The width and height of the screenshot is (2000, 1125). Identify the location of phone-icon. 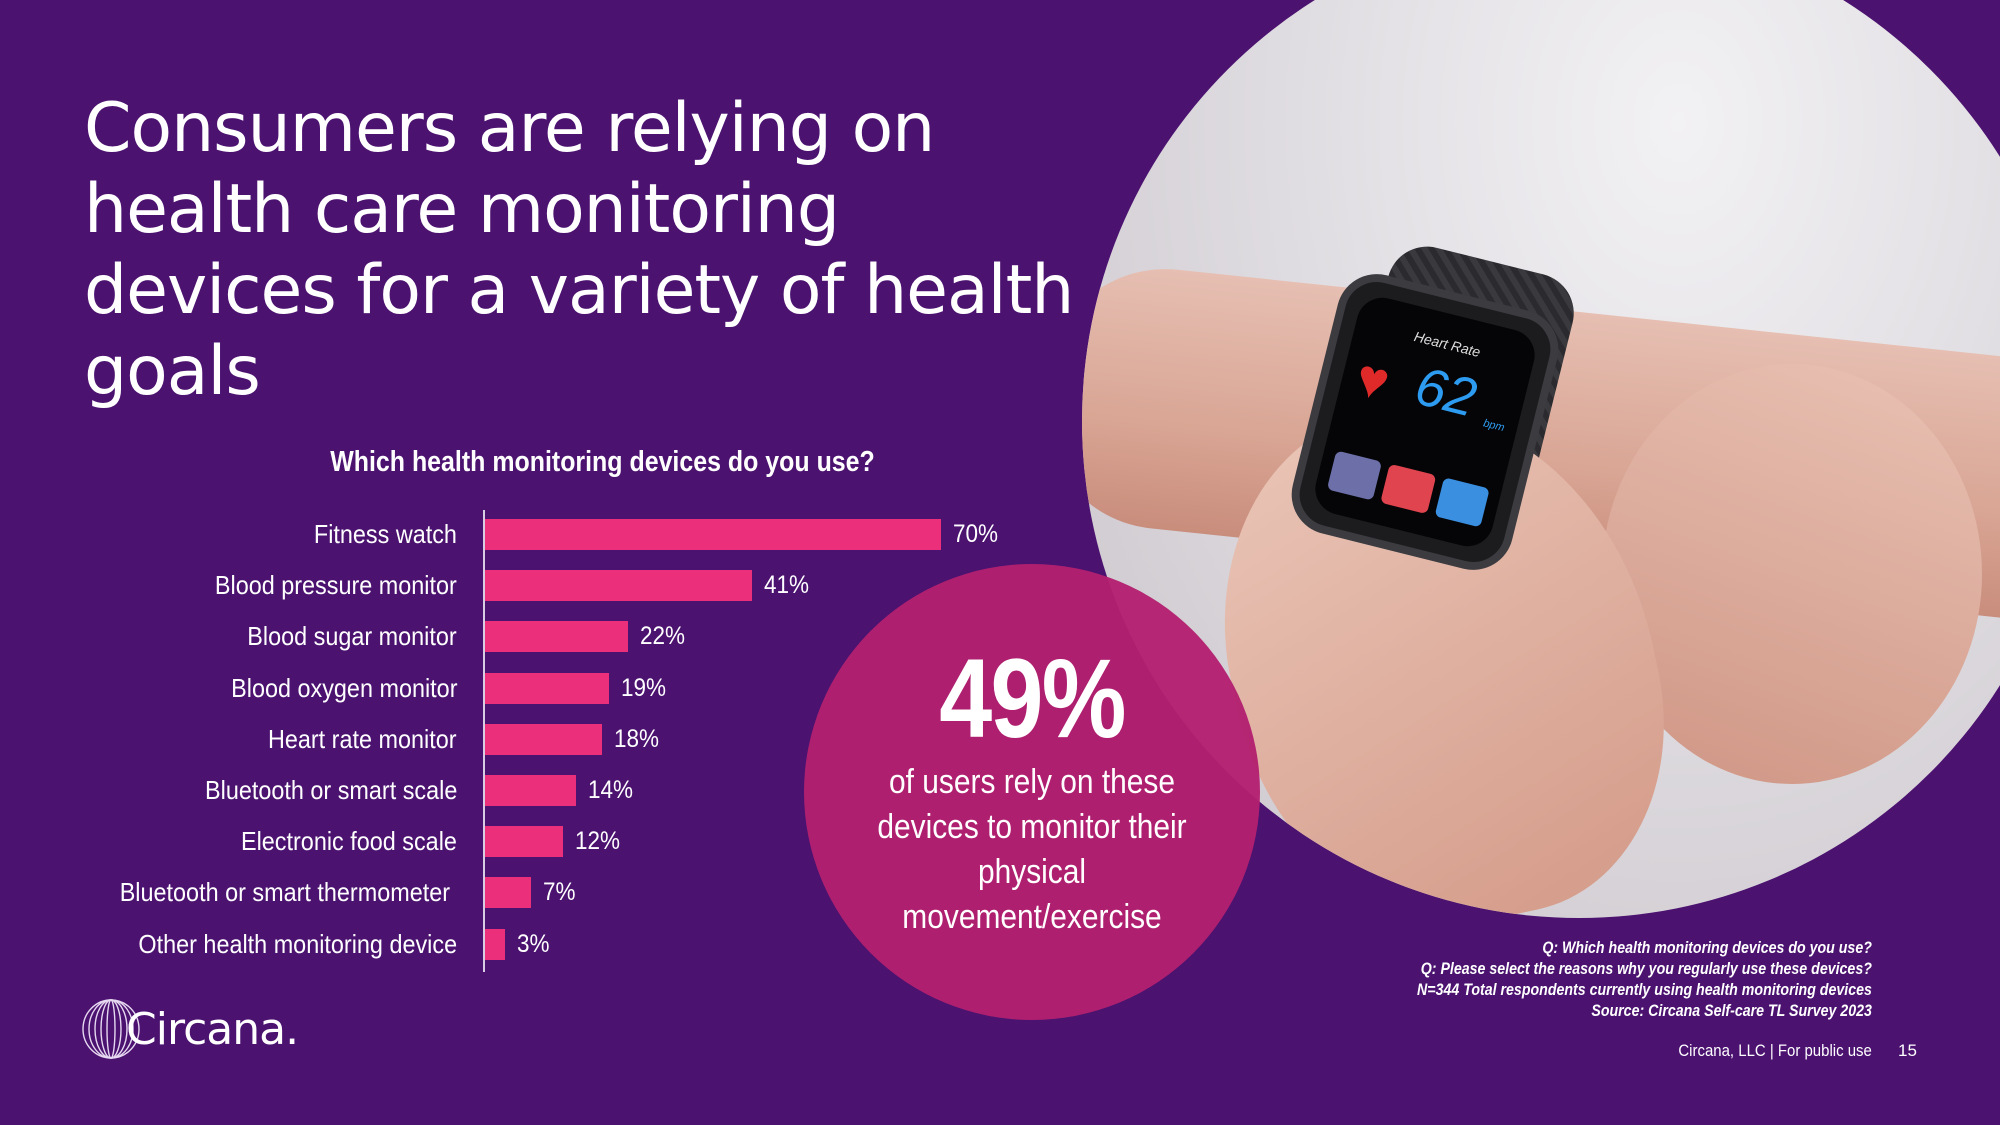
(1408, 489).